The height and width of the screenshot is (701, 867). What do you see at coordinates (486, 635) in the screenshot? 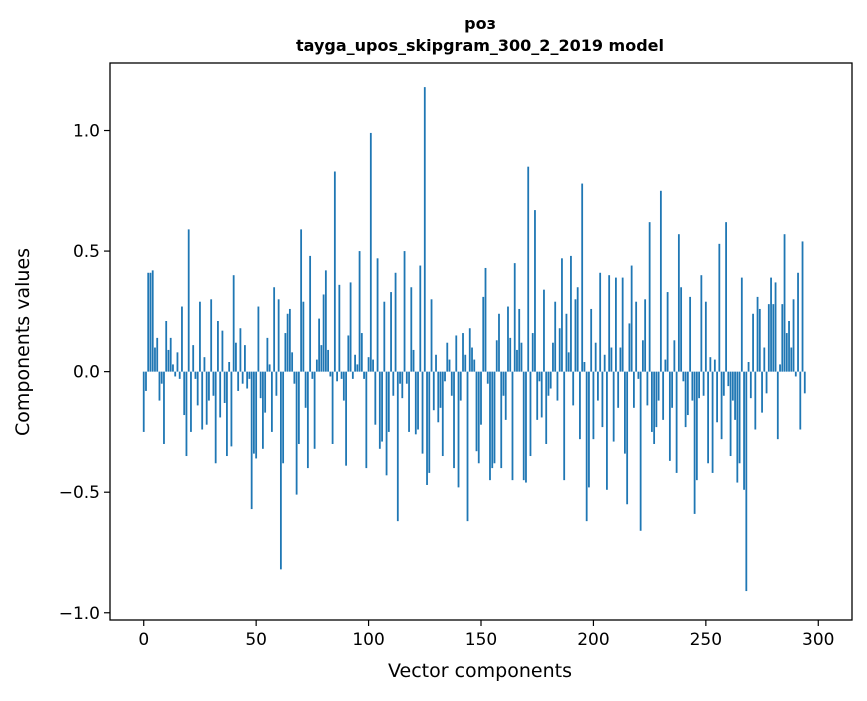
I see `x-axis-ticks: 0 50 100 150 200 250 300` at bounding box center [486, 635].